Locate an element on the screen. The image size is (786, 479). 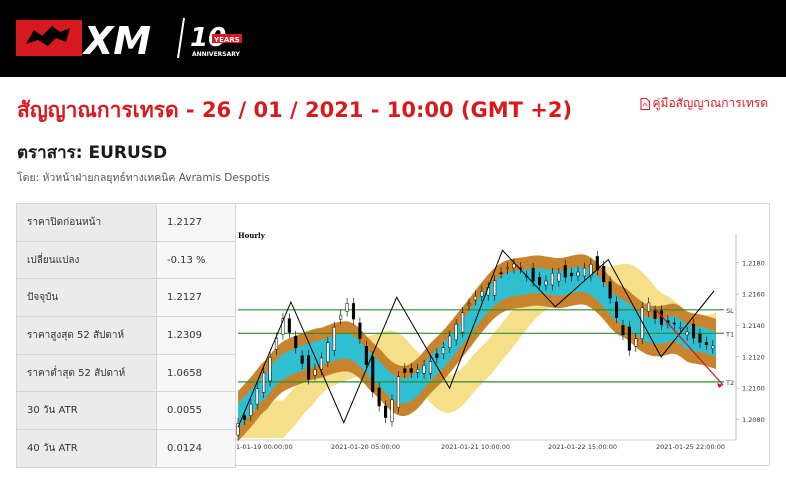
stat-label: ราคาสูงสุด 52 สัปดาห์ is located at coordinates (86, 335).